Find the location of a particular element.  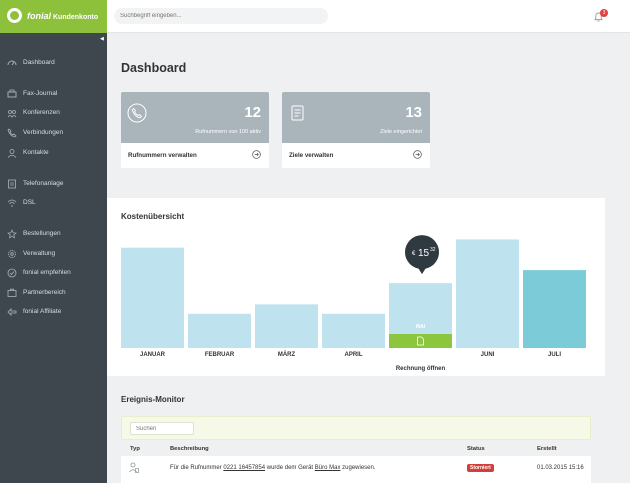

month-label: FEBRUAR is located at coordinates (220, 355).